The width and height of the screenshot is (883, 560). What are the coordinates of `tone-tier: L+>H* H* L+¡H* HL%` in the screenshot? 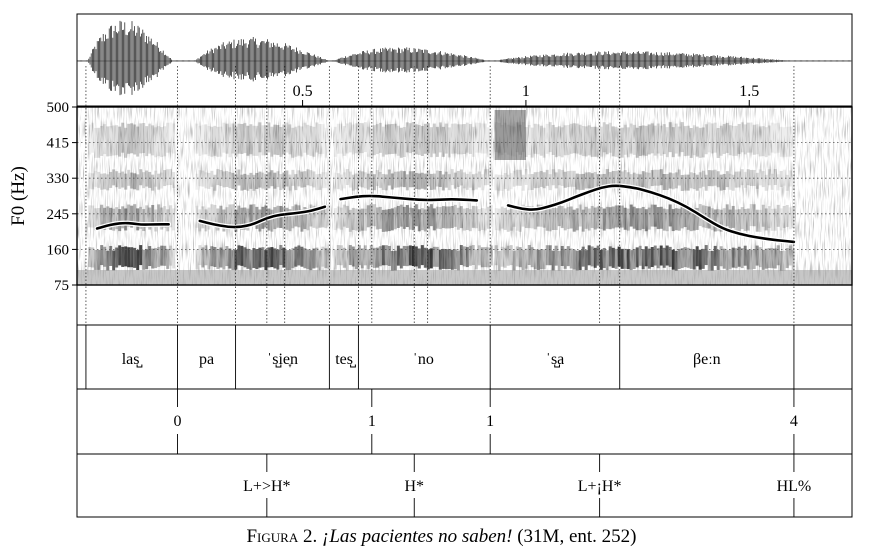 It's located at (527, 485).